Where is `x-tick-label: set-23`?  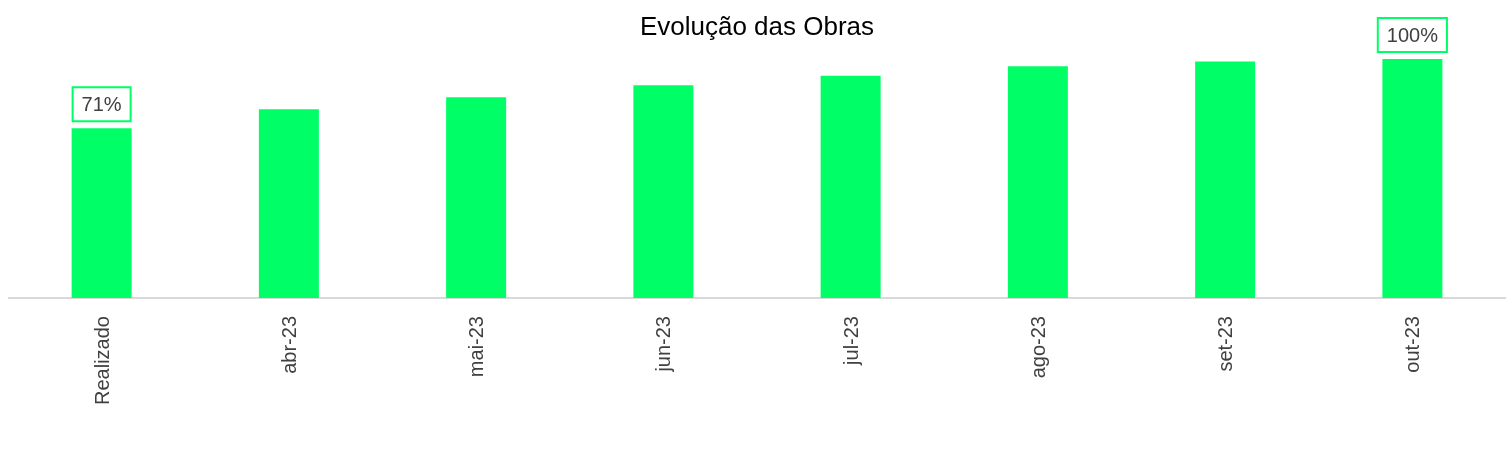
x-tick-label: set-23 is located at coordinates (1225, 344).